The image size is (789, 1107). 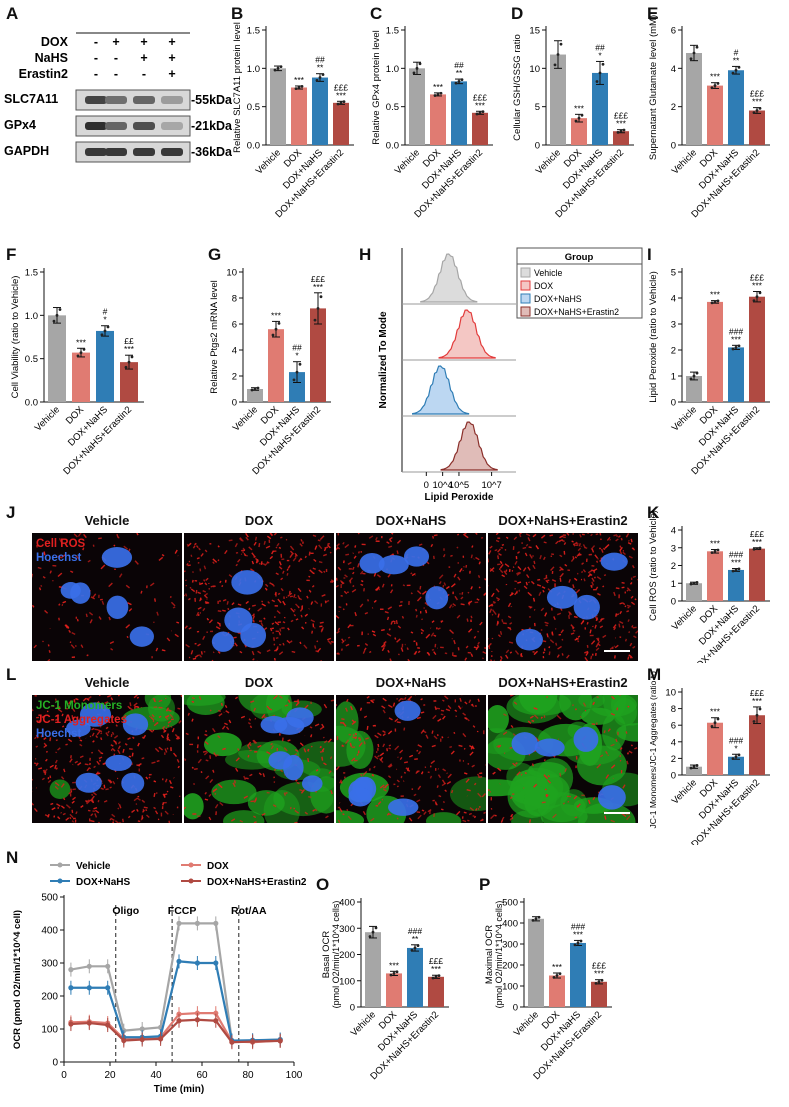 What do you see at coordinates (124, 1040) in the screenshot?
I see `series-point` at bounding box center [124, 1040].